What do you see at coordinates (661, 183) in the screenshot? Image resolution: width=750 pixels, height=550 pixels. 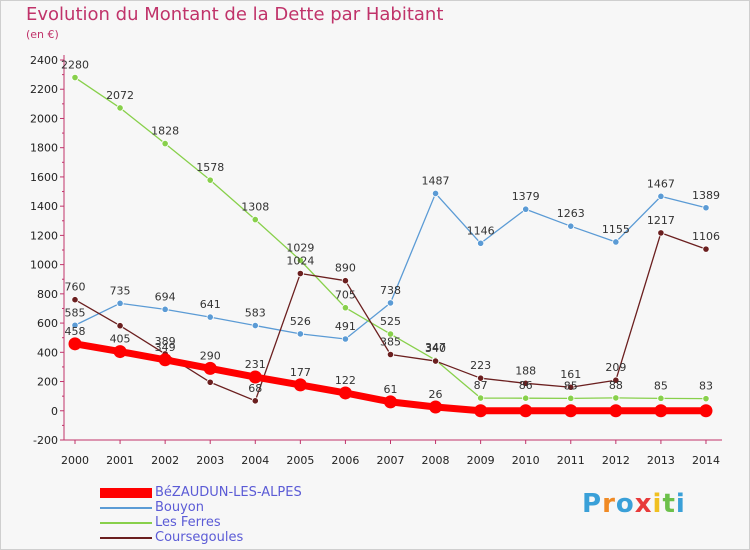 I see `data-label: 1467` at bounding box center [661, 183].